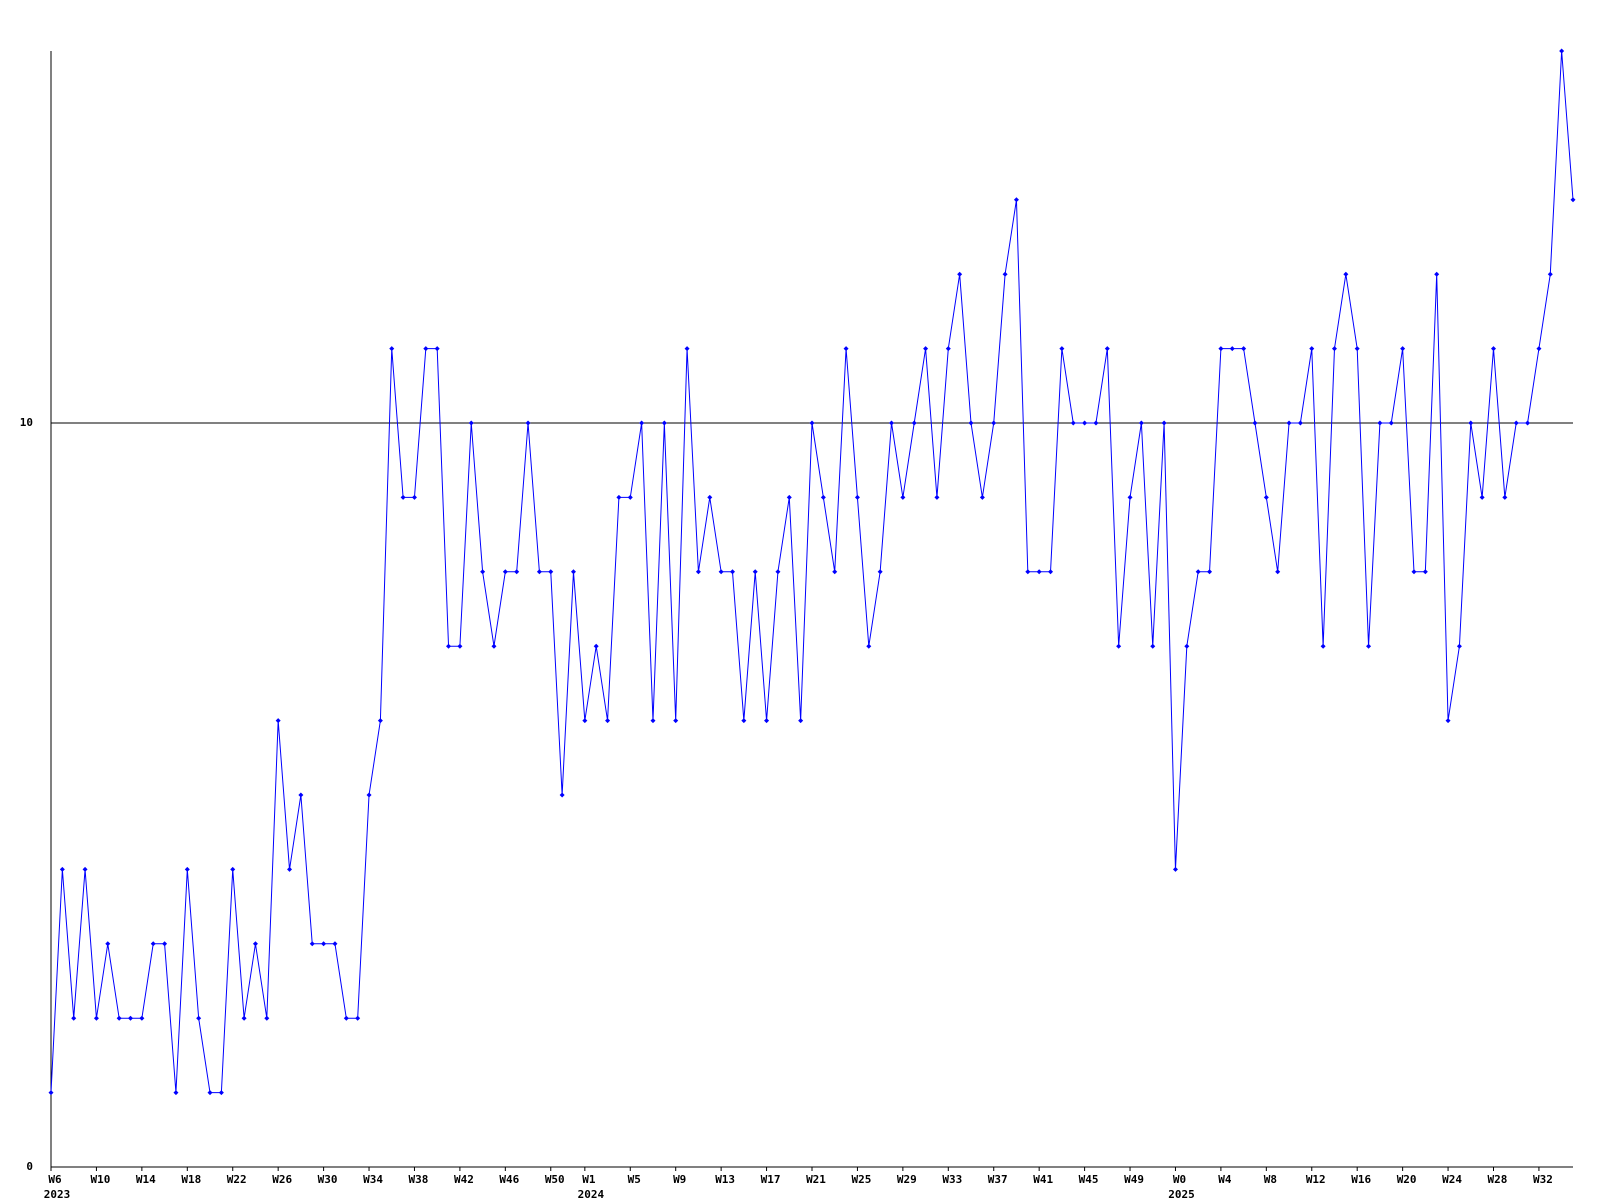  Describe the element at coordinates (373, 1179) in the screenshot. I see `x-tick-label: W34` at that location.